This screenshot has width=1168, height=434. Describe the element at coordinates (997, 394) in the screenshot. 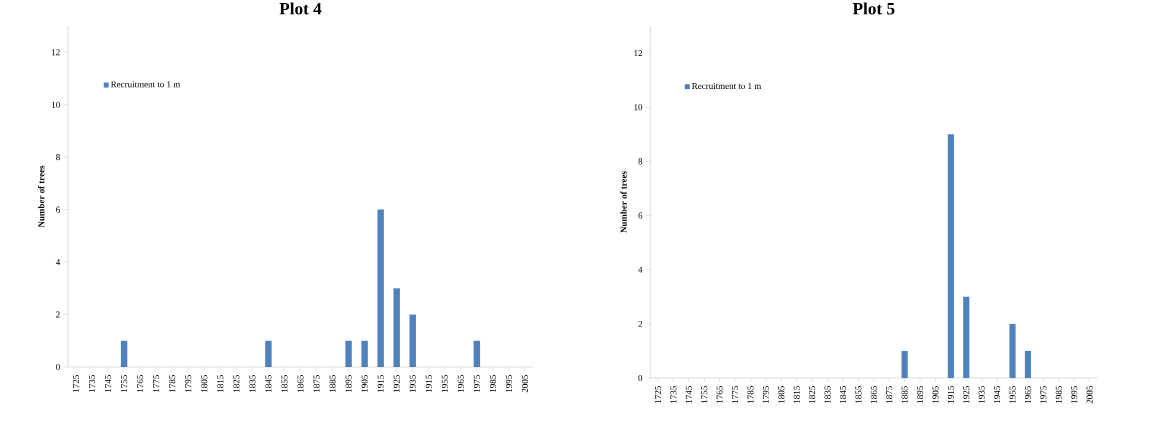

I see `x-tick-label: 1945` at that location.